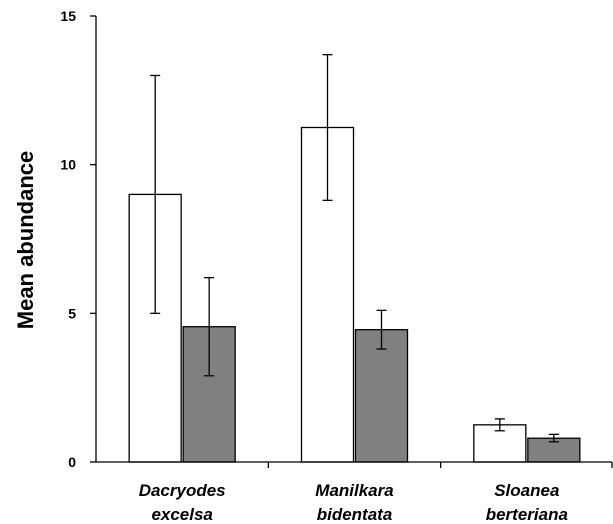 This screenshot has width=613, height=524. I want to click on x-category-label: Sloanea, so click(526, 490).